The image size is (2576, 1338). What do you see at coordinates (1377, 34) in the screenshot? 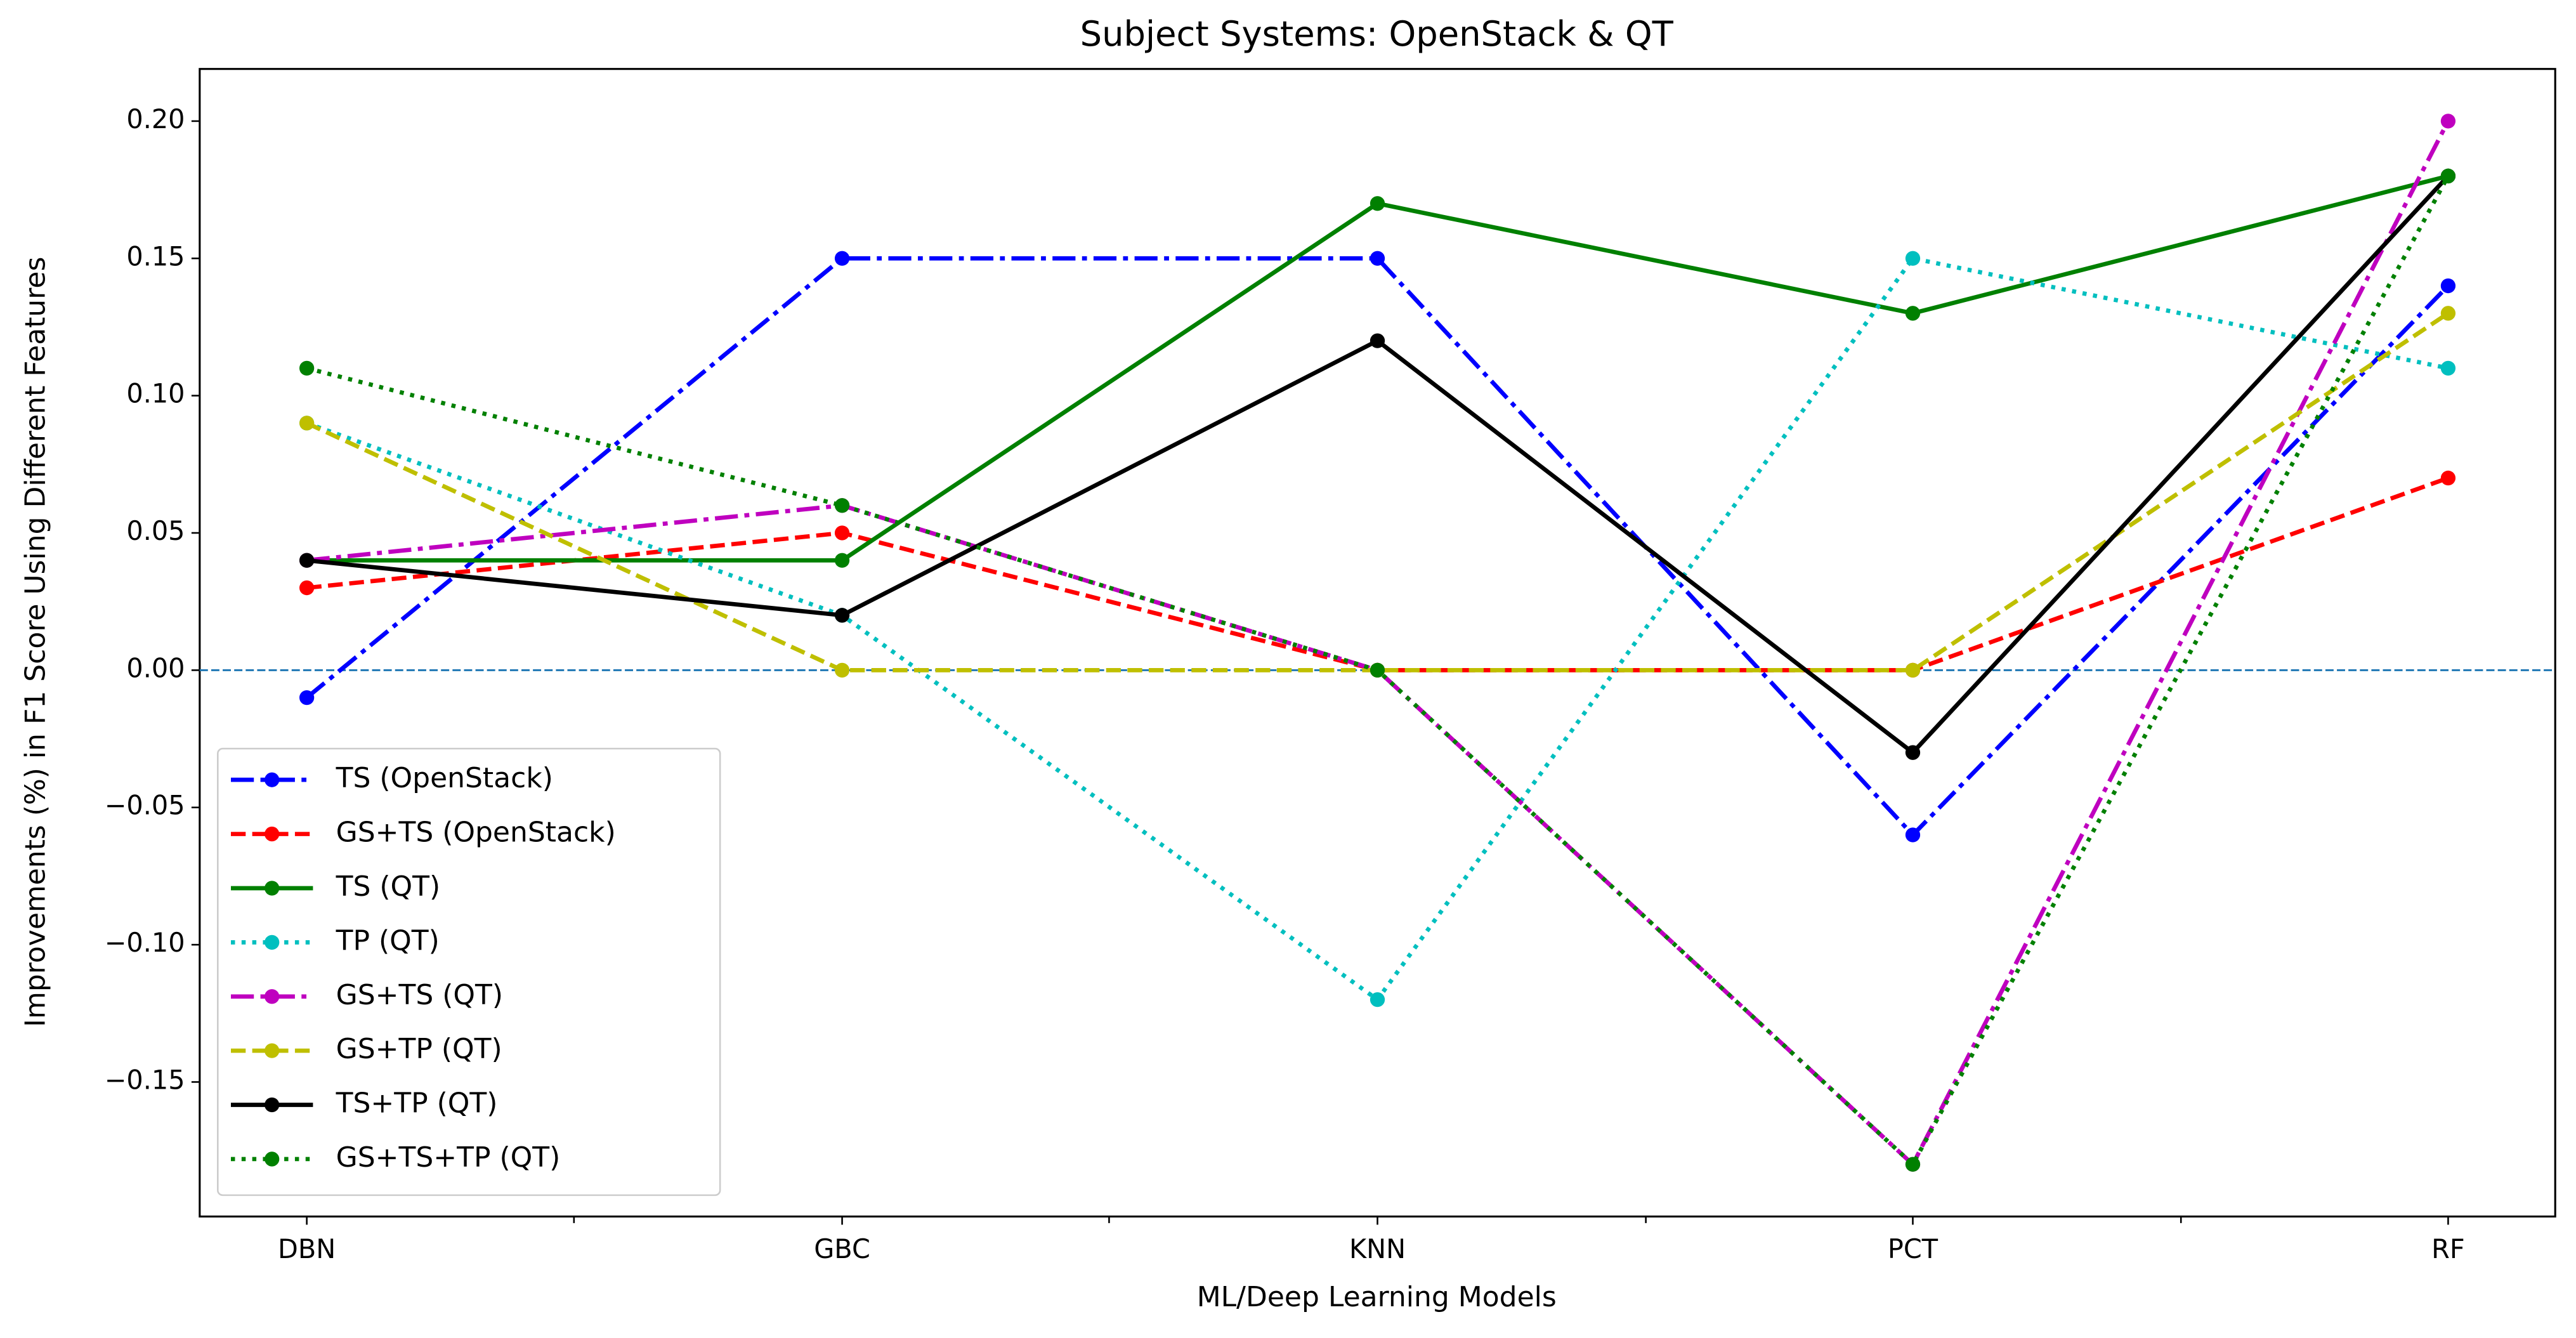
I see `chart-title: Subject Systems: OpenStack & QT` at bounding box center [1377, 34].